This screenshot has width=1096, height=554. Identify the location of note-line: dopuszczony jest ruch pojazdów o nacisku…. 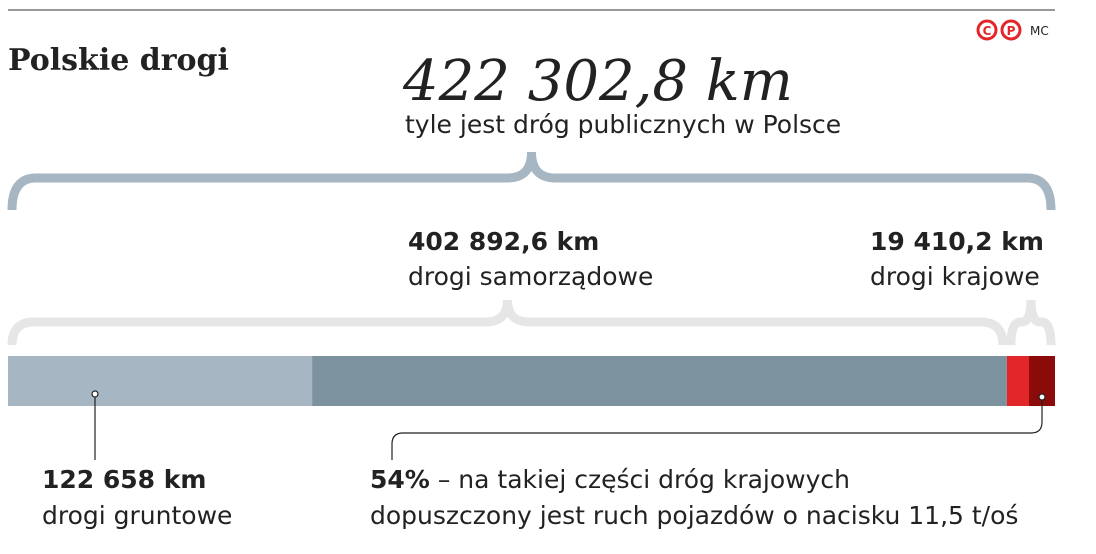
(694, 515).